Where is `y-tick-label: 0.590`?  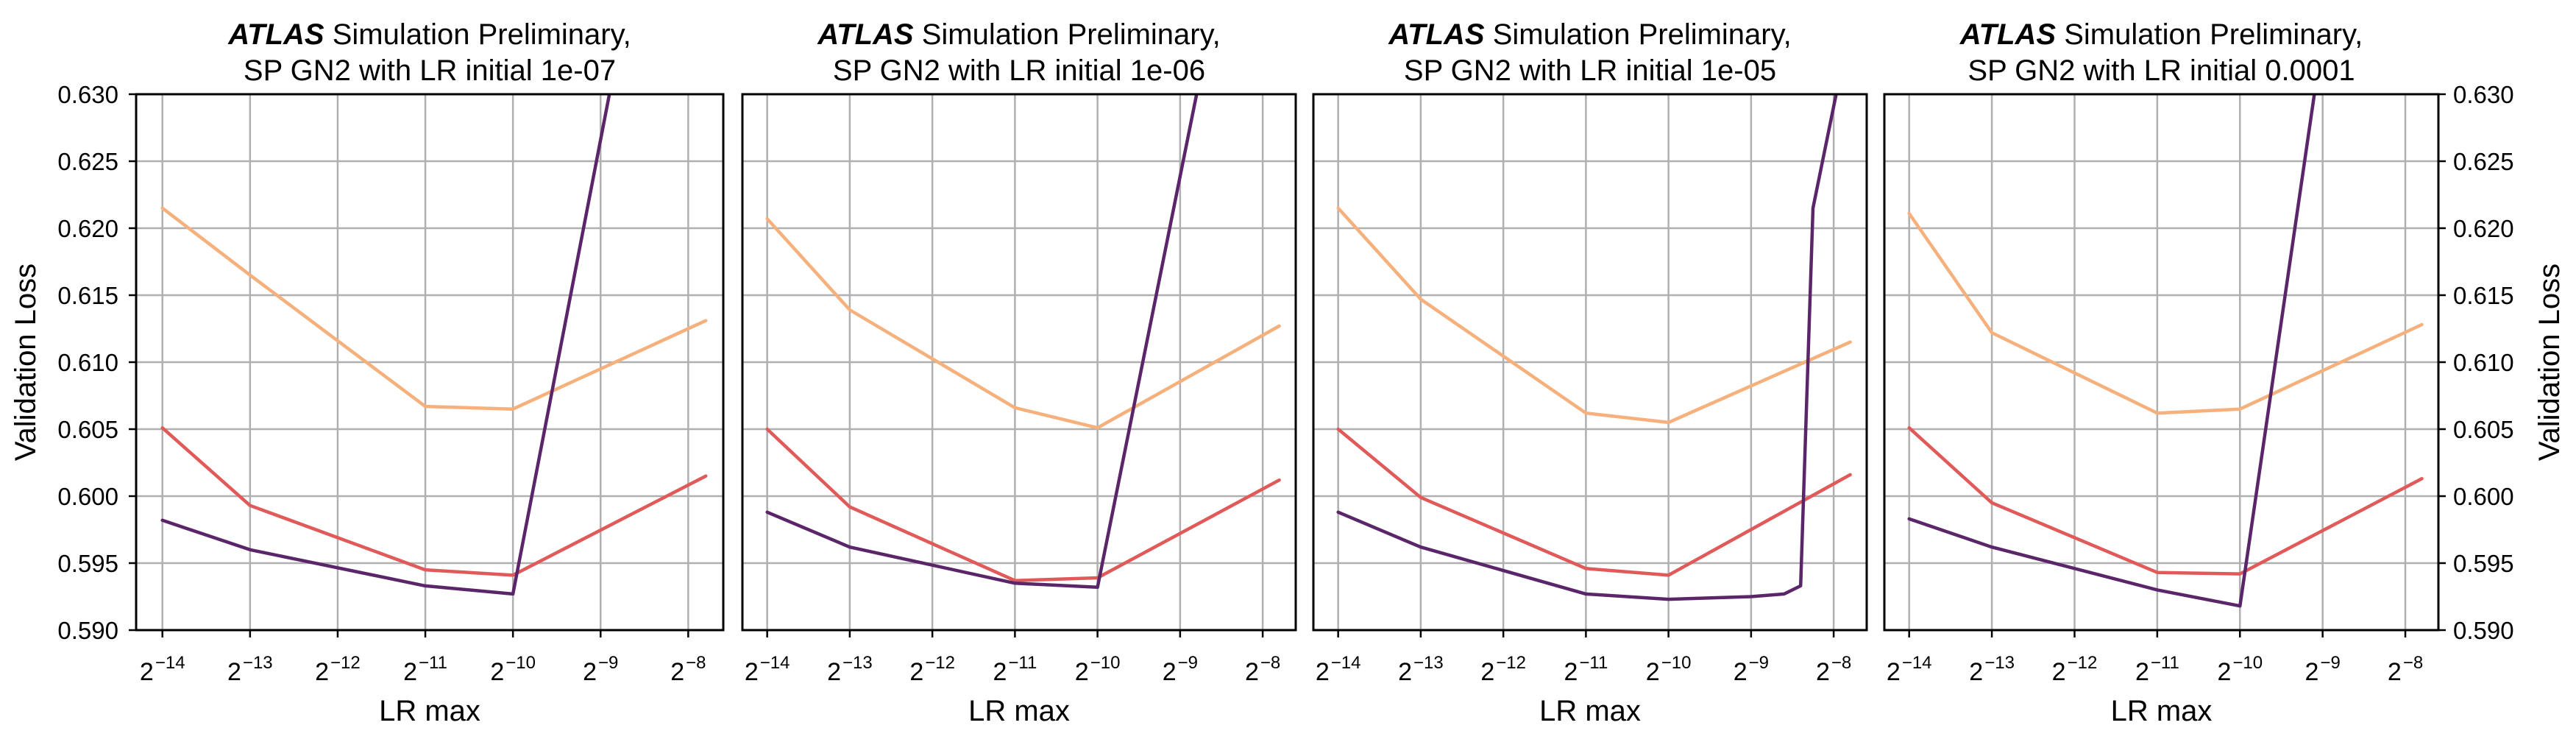 y-tick-label: 0.590 is located at coordinates (87, 630).